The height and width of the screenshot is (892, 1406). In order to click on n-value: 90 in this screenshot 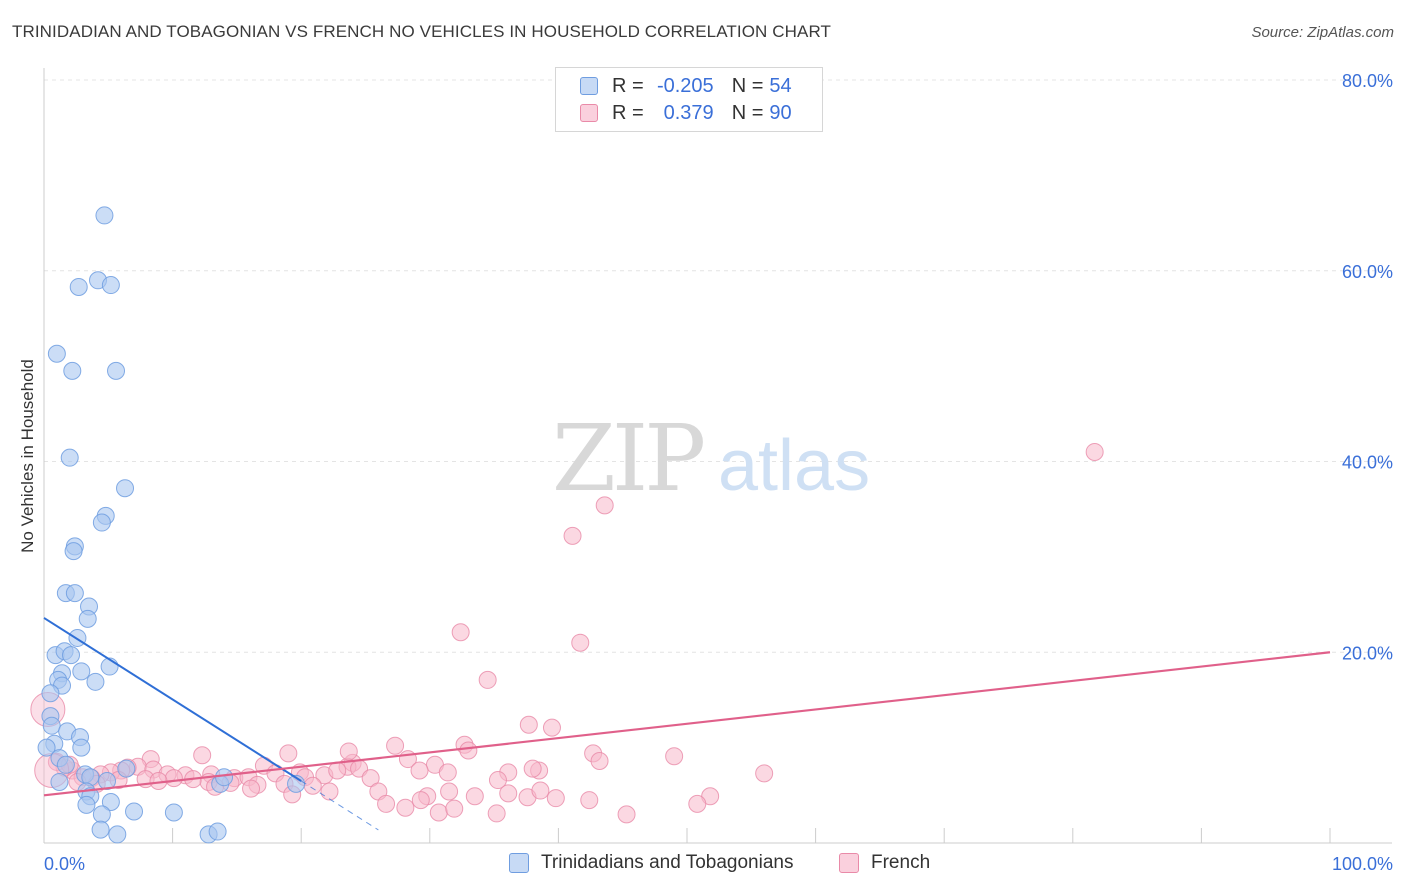, I will do `click(780, 112)`.